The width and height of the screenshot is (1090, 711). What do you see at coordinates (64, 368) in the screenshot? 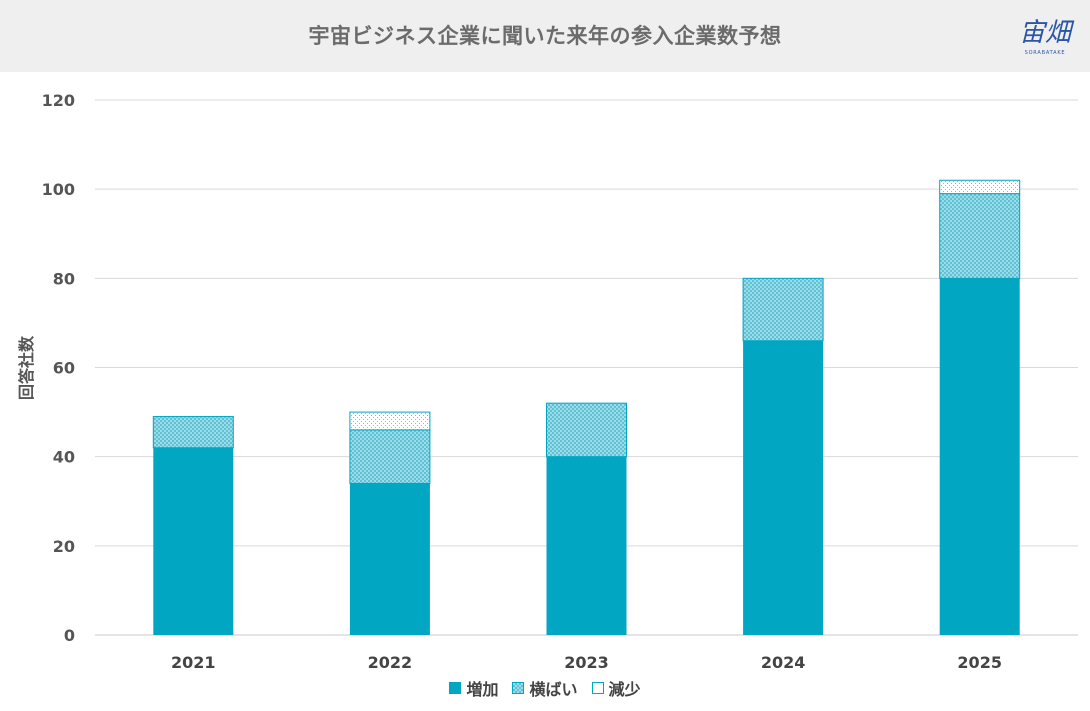
I see `y-tick-label-60: 60` at bounding box center [64, 368].